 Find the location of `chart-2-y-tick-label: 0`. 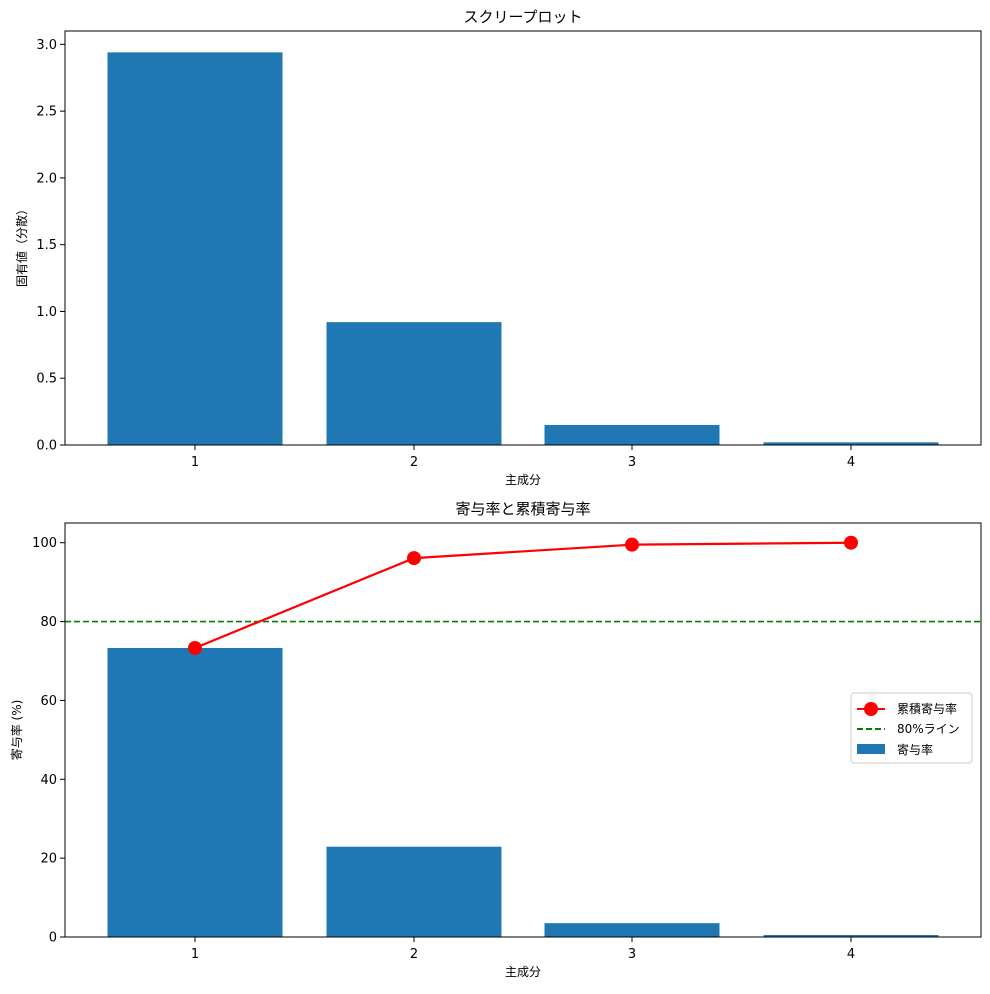

chart-2-y-tick-label: 0 is located at coordinates (53, 938).